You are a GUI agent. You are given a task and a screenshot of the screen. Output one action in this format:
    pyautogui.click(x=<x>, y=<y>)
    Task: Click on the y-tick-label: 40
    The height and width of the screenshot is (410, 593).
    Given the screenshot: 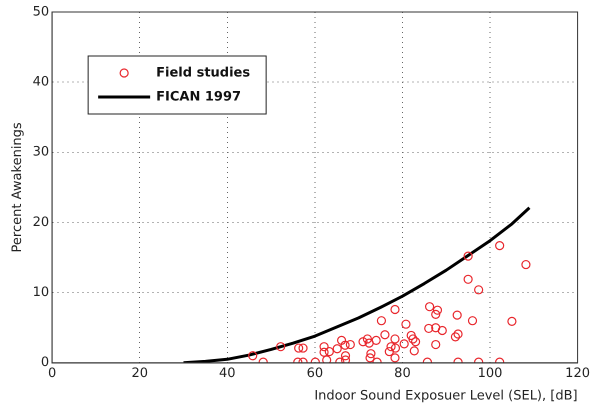 What is the action you would take?
    pyautogui.click(x=41, y=82)
    